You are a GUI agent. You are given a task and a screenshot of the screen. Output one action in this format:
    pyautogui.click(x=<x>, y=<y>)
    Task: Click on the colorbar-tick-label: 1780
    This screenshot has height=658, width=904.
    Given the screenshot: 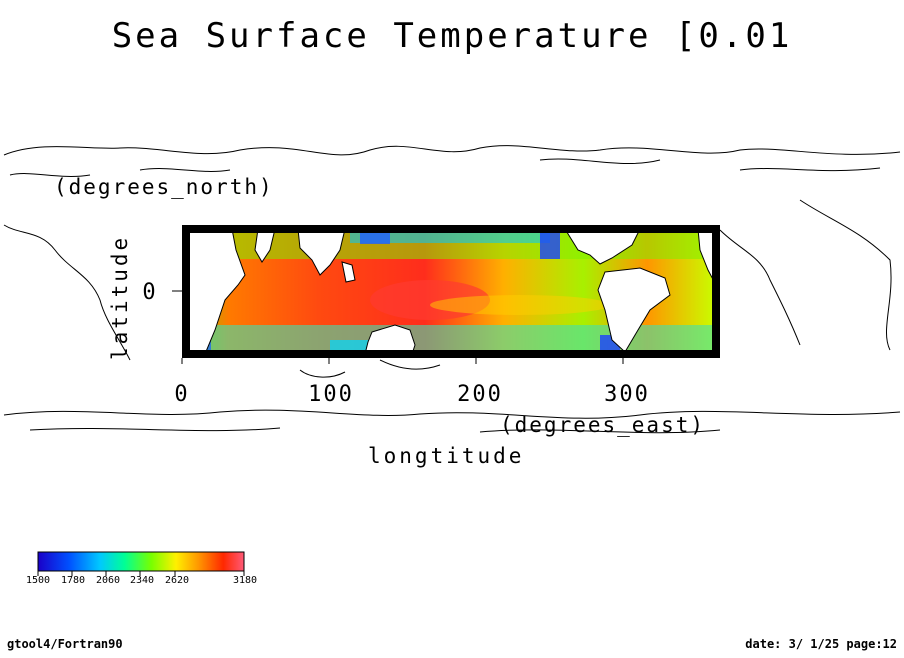 What is the action you would take?
    pyautogui.click(x=73, y=580)
    